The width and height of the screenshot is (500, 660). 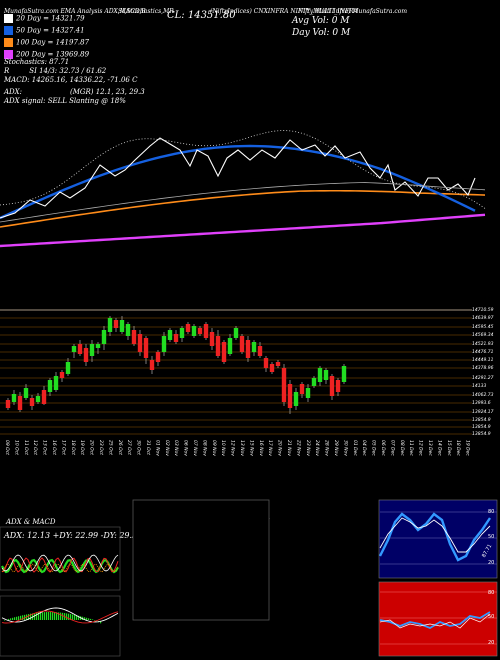 I want to click on stoch-panel, so click(x=438, y=539).